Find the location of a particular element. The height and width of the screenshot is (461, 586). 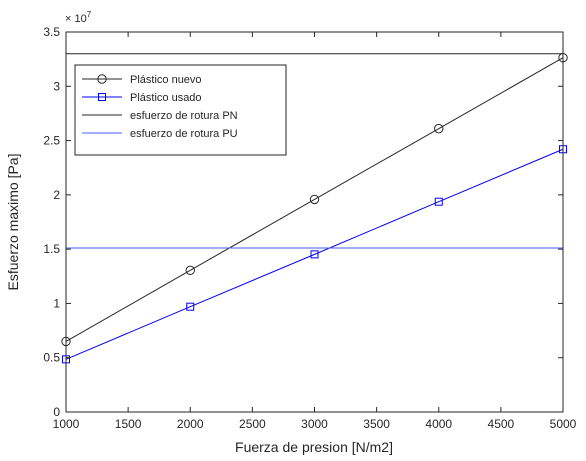

y-tick-label: 0 is located at coordinates (56, 412).